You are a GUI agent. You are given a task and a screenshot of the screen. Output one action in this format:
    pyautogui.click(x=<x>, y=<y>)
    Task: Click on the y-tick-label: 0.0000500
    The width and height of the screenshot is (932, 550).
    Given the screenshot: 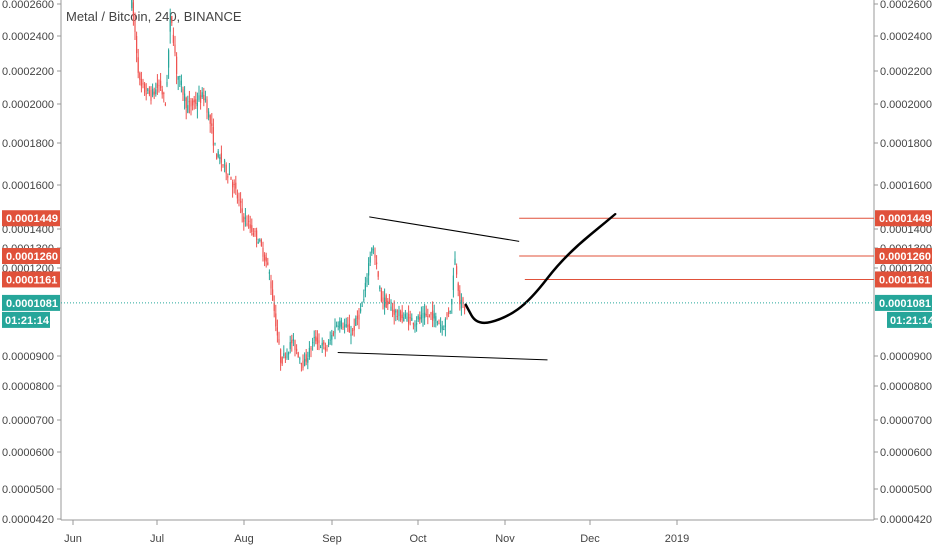 What is the action you would take?
    pyautogui.click(x=28, y=490)
    